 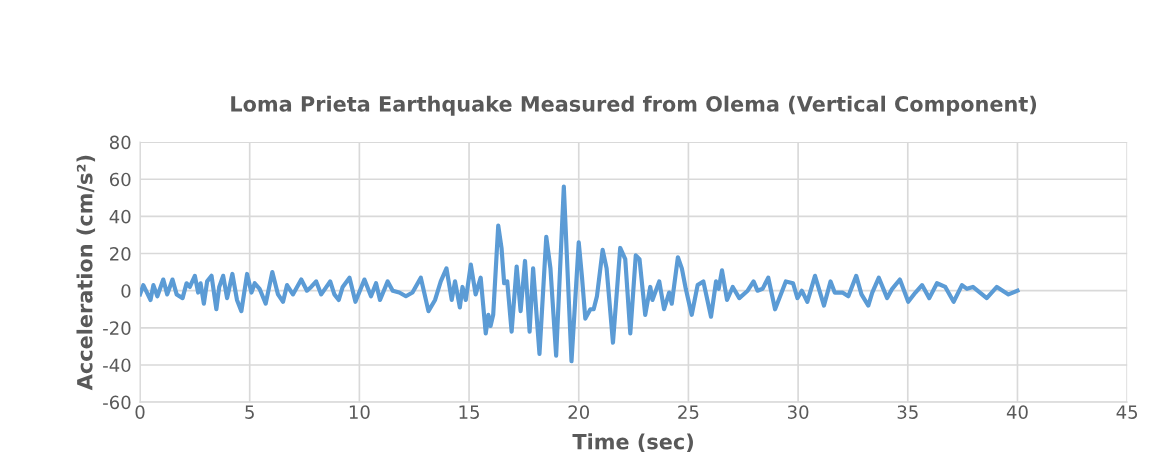 What do you see at coordinates (579, 412) in the screenshot?
I see `x-tick-label: 20` at bounding box center [579, 412].